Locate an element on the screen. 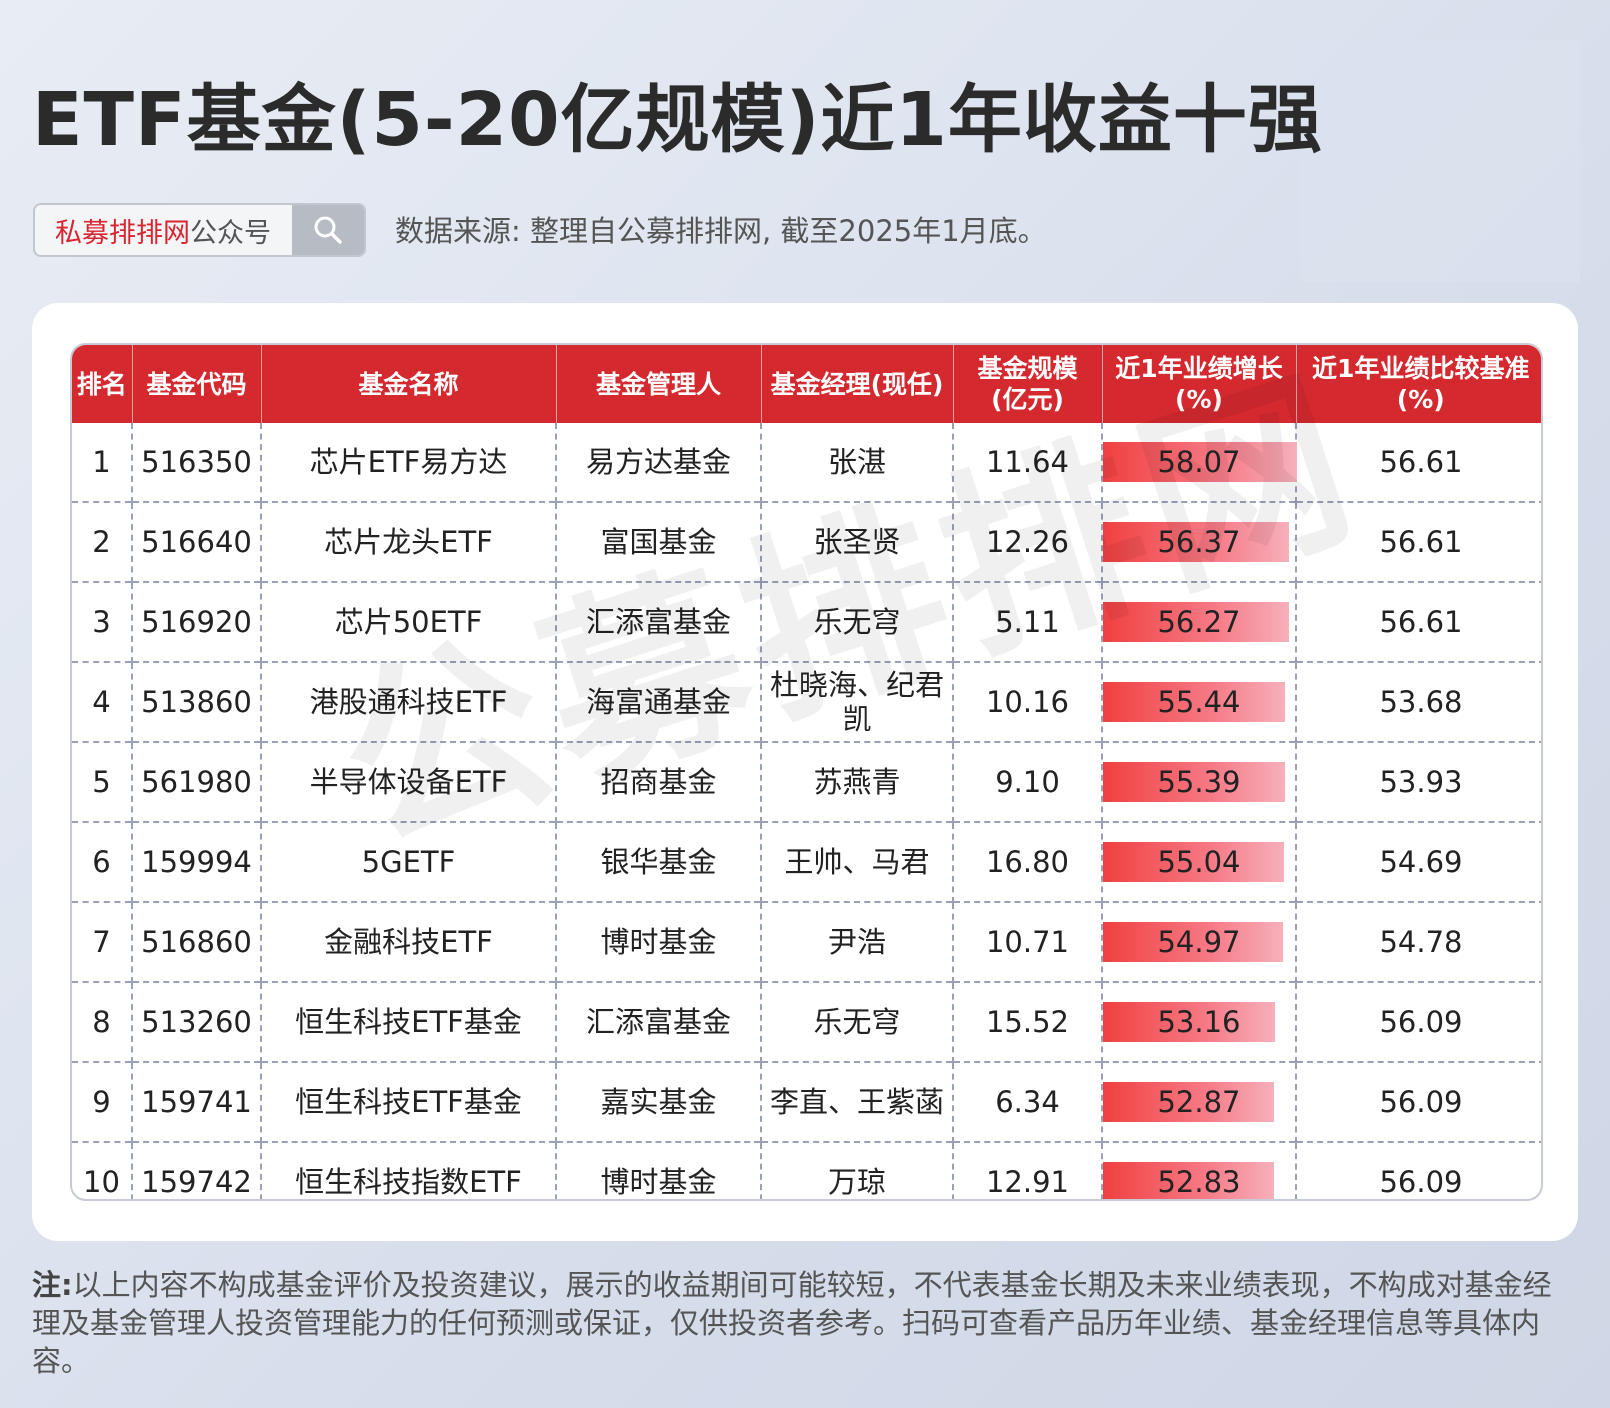  perf-value: 56.37 is located at coordinates (1199, 542).